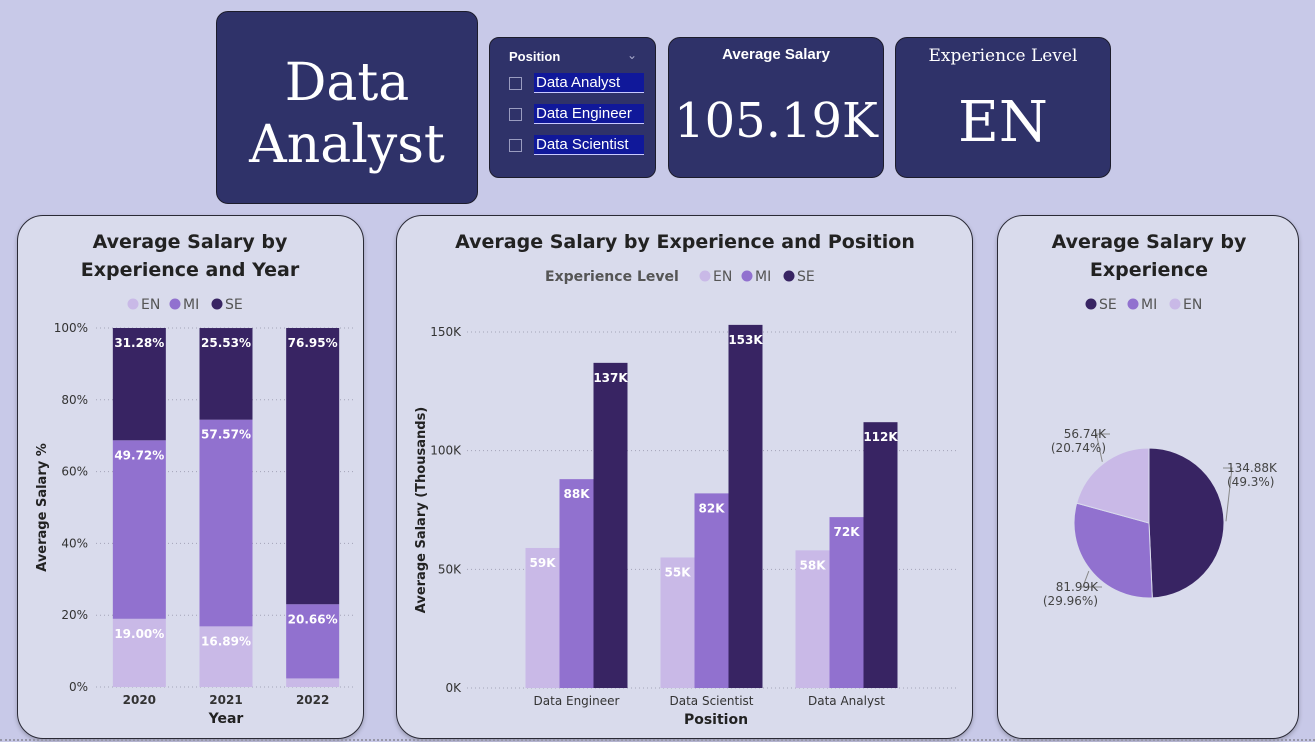 This screenshot has height=742, width=1315. What do you see at coordinates (226, 656) in the screenshot?
I see `bar-segment-en-2021` at bounding box center [226, 656].